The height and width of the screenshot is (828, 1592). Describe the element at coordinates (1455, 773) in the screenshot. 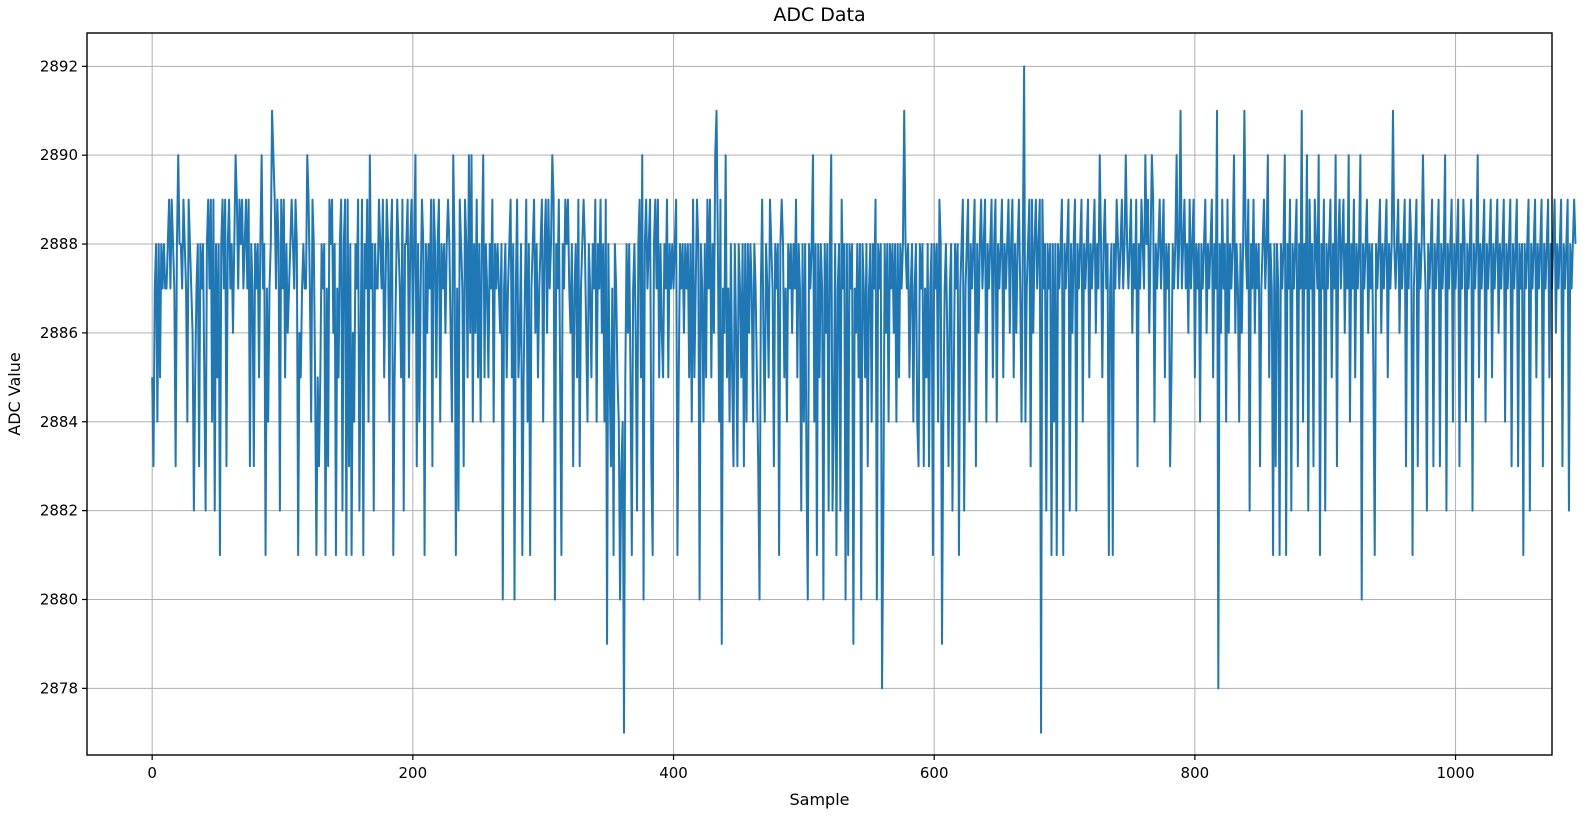

I see `x-tick-label: 1000` at that location.